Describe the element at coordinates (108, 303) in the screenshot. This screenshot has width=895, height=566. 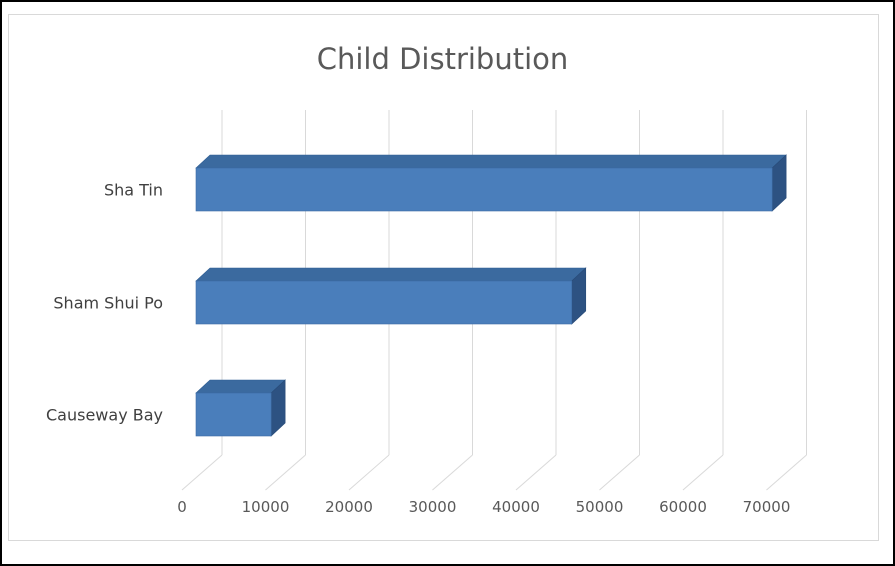
I see `category-label: Sham Shui Po` at that location.